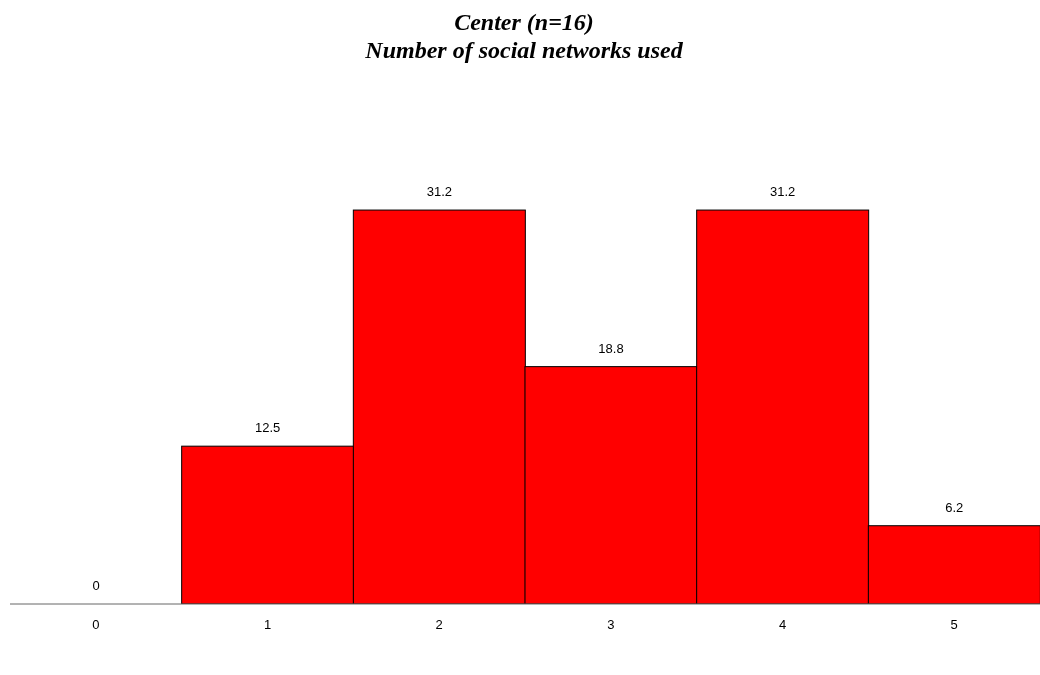  I want to click on data-label: 12.5, so click(268, 428).